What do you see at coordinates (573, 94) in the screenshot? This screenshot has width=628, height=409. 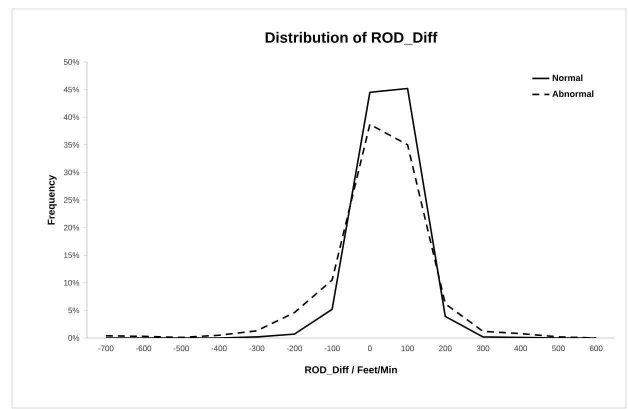 I see `legend-label: Abnormal` at bounding box center [573, 94].